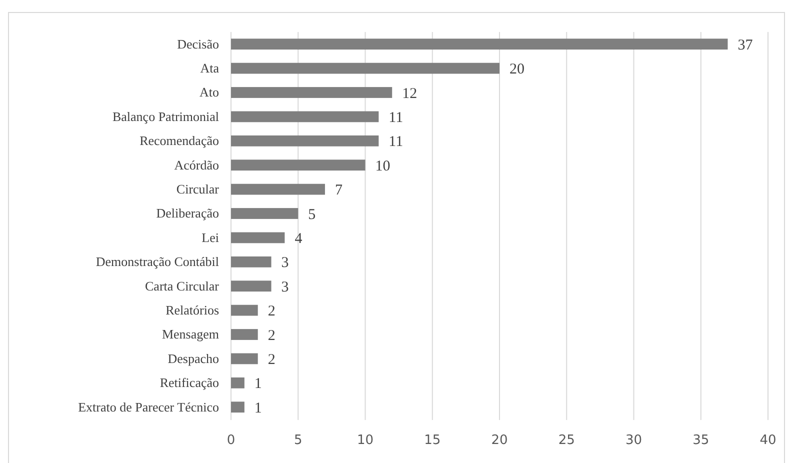  I want to click on x-tick-label: 15, so click(432, 440).